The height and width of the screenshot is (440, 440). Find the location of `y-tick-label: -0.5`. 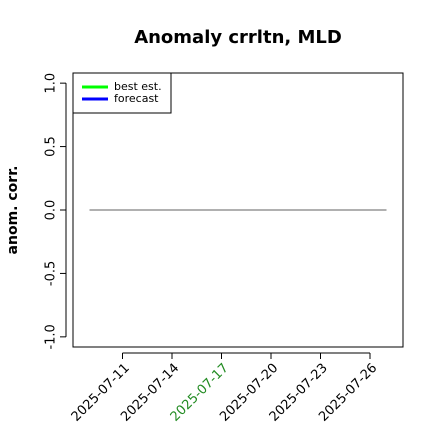

y-tick-label: -0.5 is located at coordinates (51, 273).